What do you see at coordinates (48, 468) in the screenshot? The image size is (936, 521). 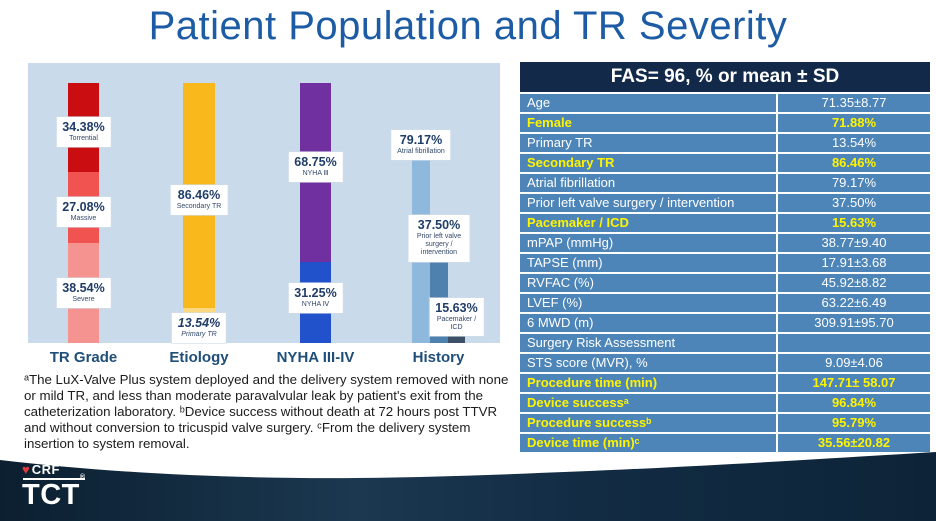 I see `crf-logo-text: CRF®` at bounding box center [48, 468].